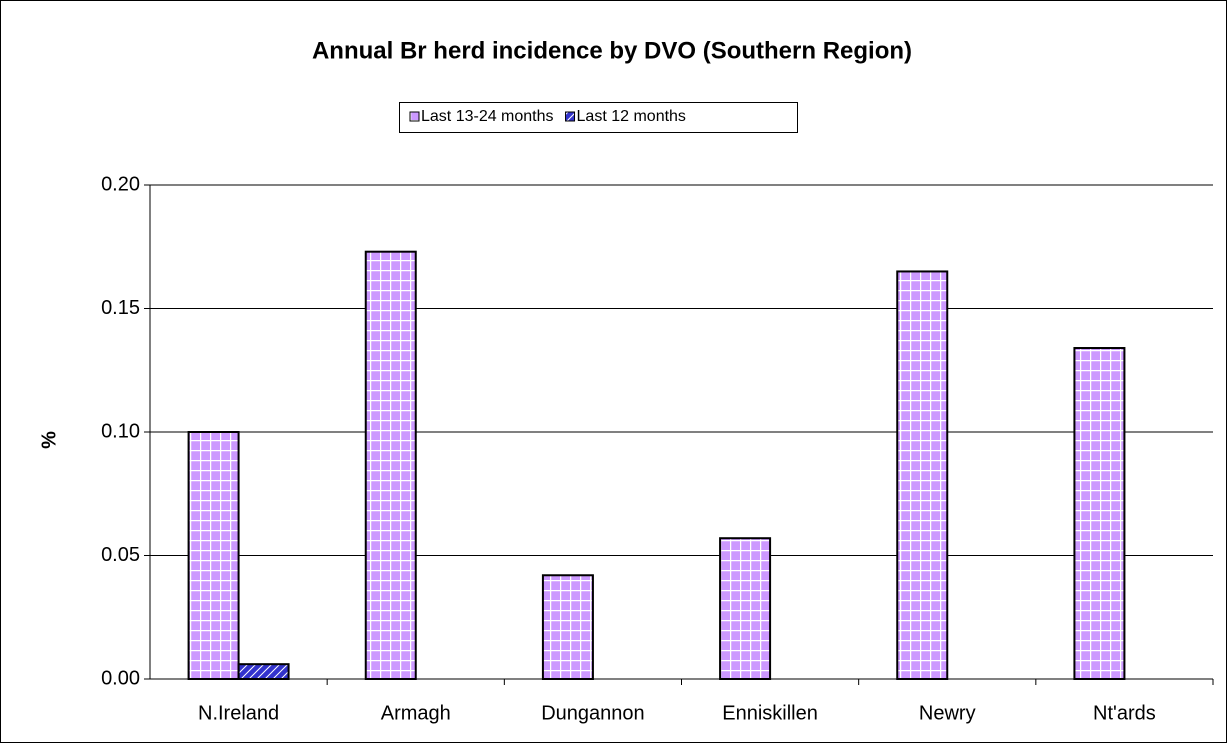 The width and height of the screenshot is (1227, 743). I want to click on legend-box, so click(598, 117).